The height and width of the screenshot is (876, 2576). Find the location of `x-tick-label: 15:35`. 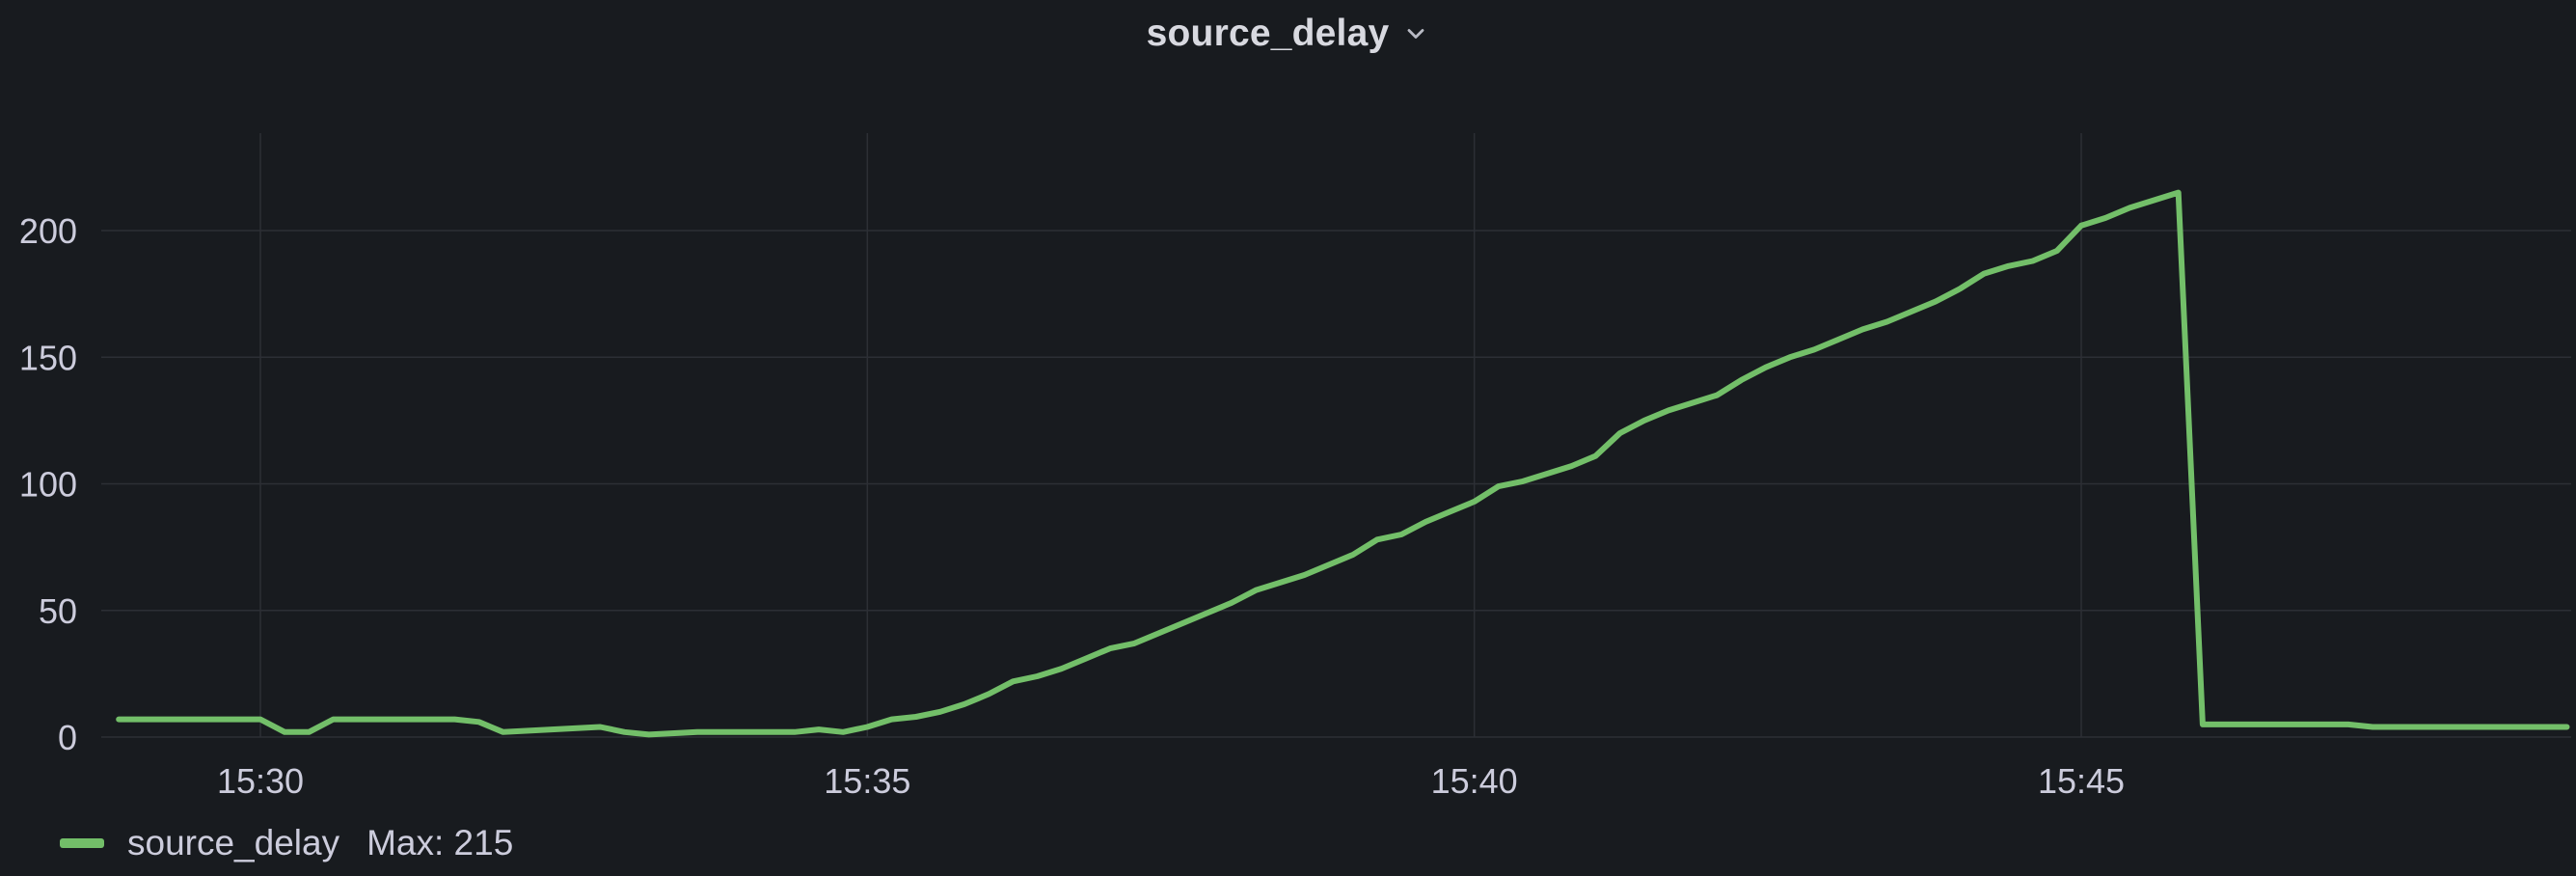

x-tick-label: 15:35 is located at coordinates (867, 781).